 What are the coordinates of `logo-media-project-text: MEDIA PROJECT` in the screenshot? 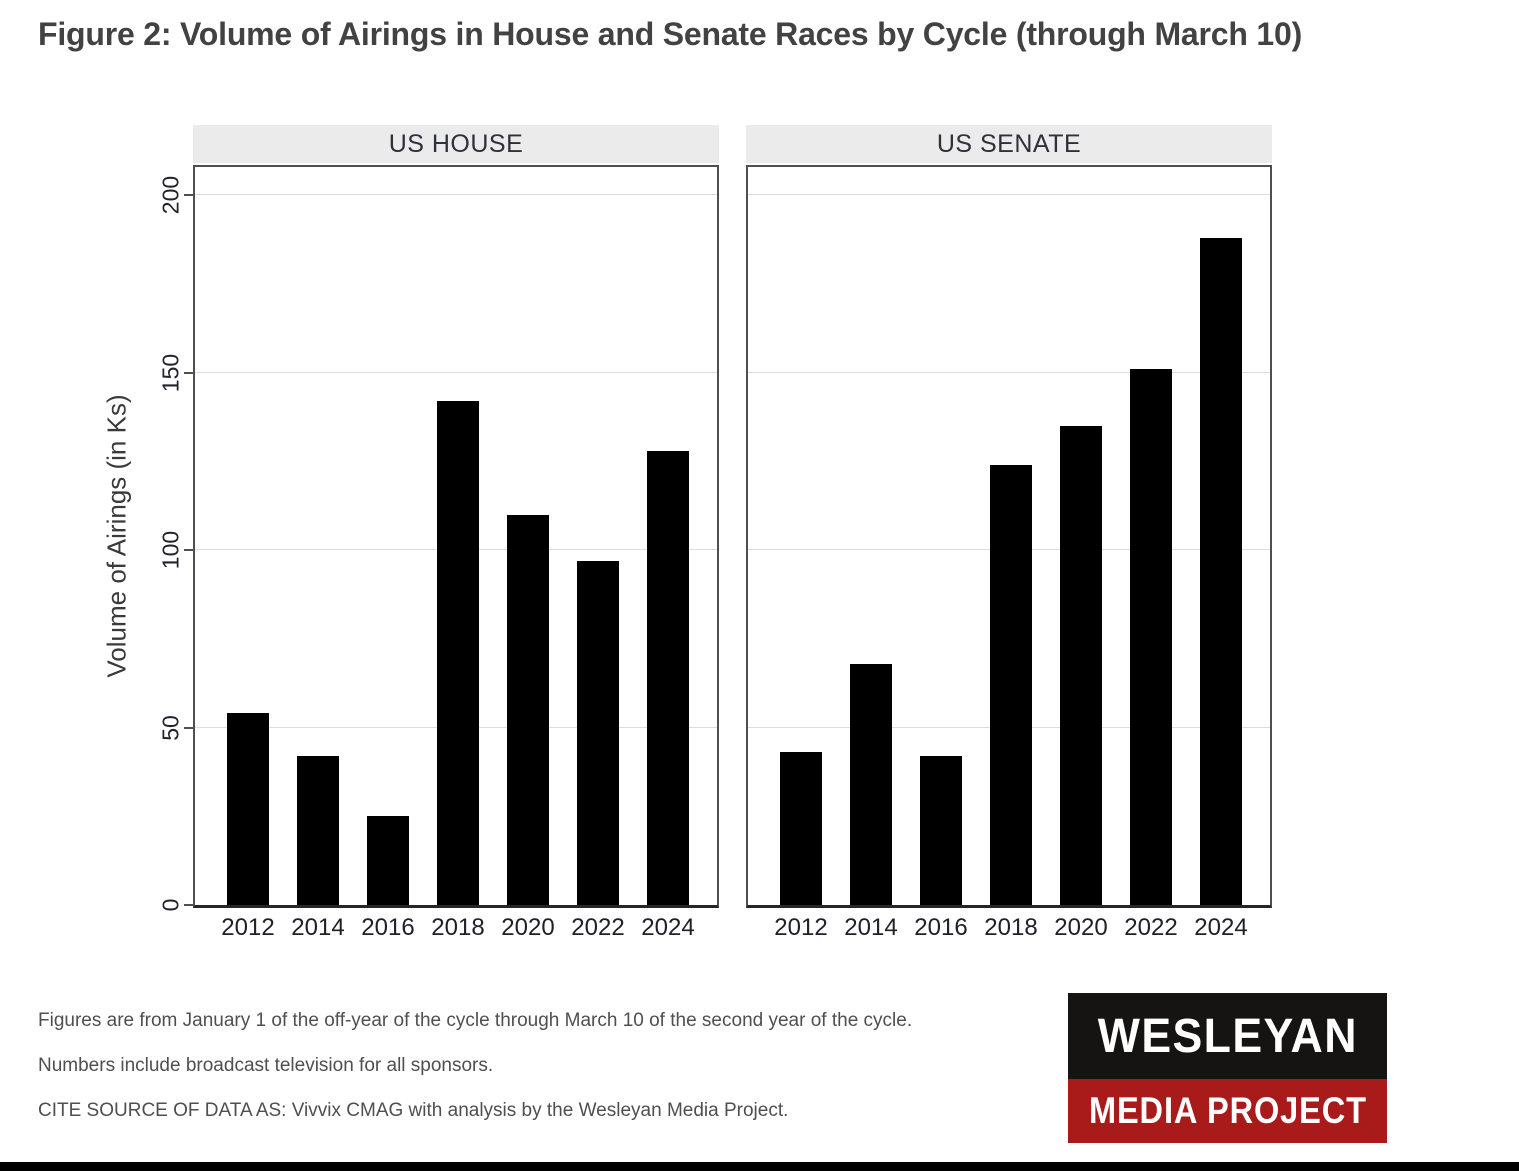 It's located at (1227, 1110).